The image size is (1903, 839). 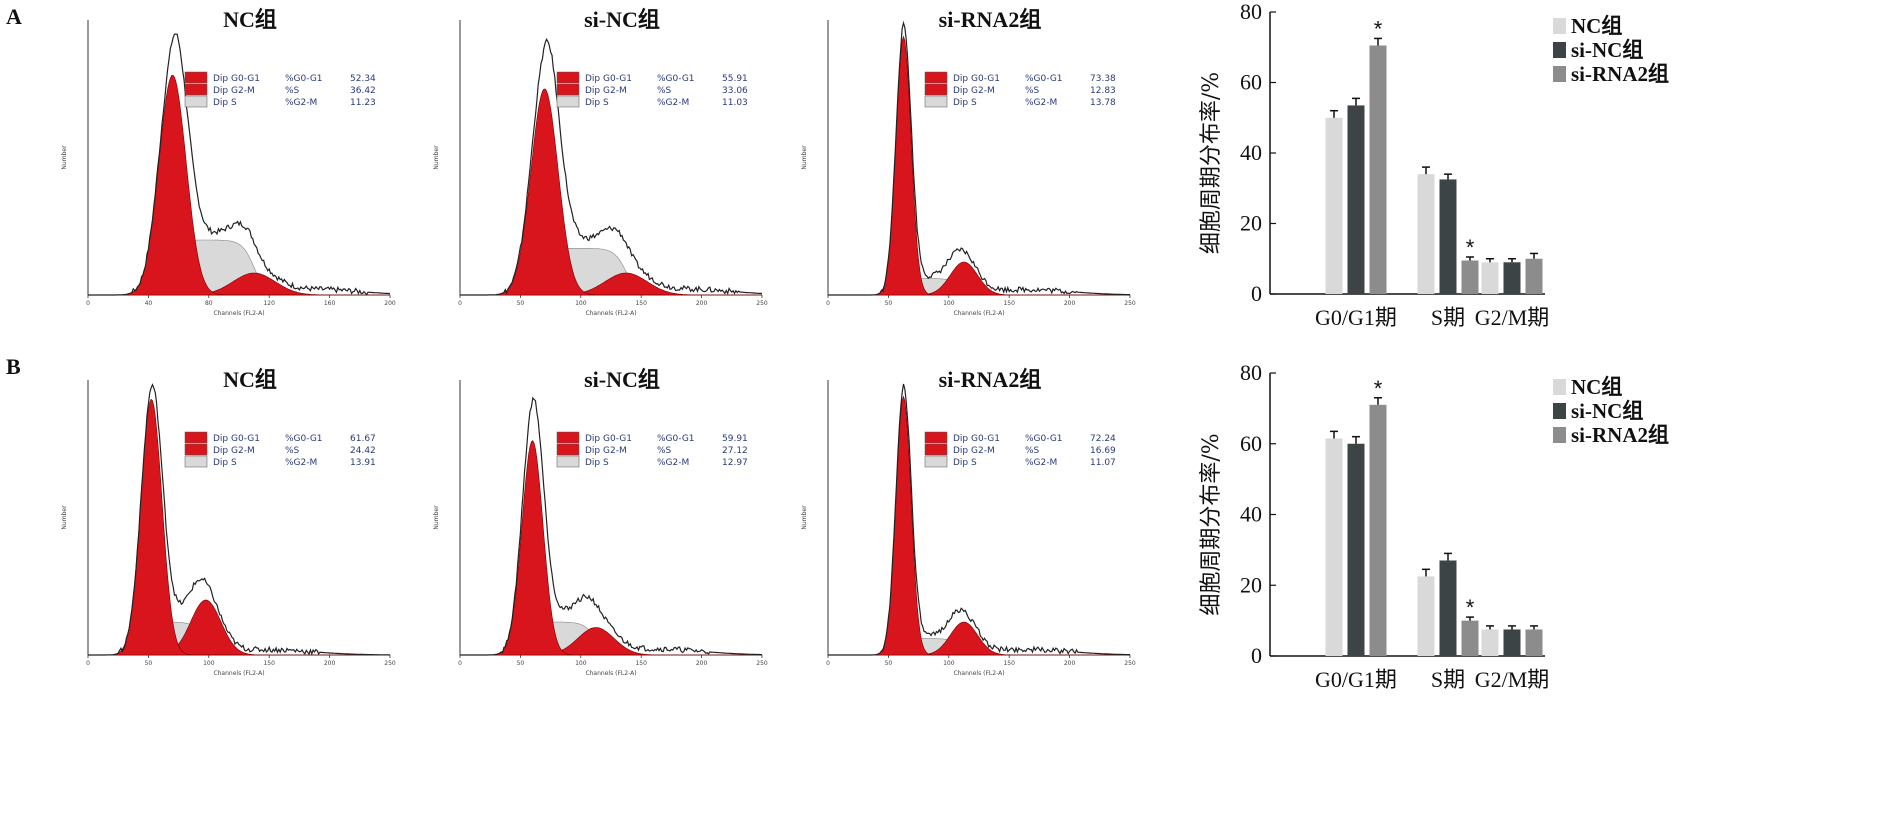 What do you see at coordinates (363, 439) in the screenshot?
I see `legend-value: 61.67` at bounding box center [363, 439].